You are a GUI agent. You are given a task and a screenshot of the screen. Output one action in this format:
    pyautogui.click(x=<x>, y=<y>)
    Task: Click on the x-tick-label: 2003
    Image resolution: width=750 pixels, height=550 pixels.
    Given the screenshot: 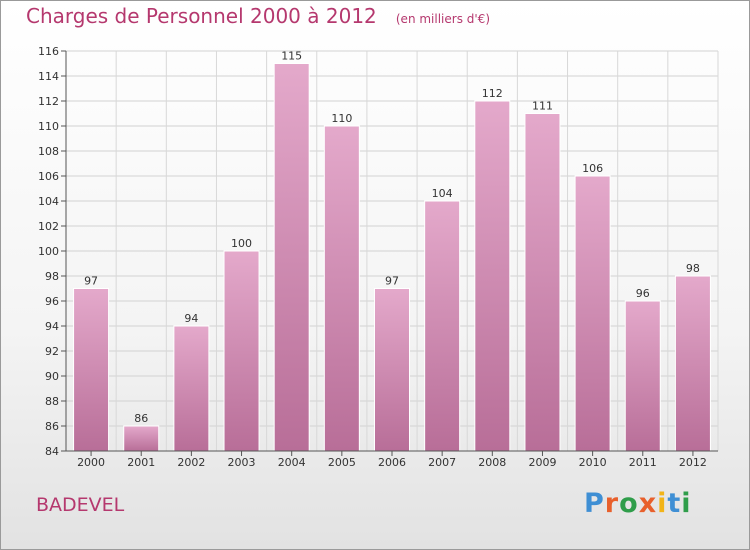 What is the action you would take?
    pyautogui.click(x=242, y=462)
    